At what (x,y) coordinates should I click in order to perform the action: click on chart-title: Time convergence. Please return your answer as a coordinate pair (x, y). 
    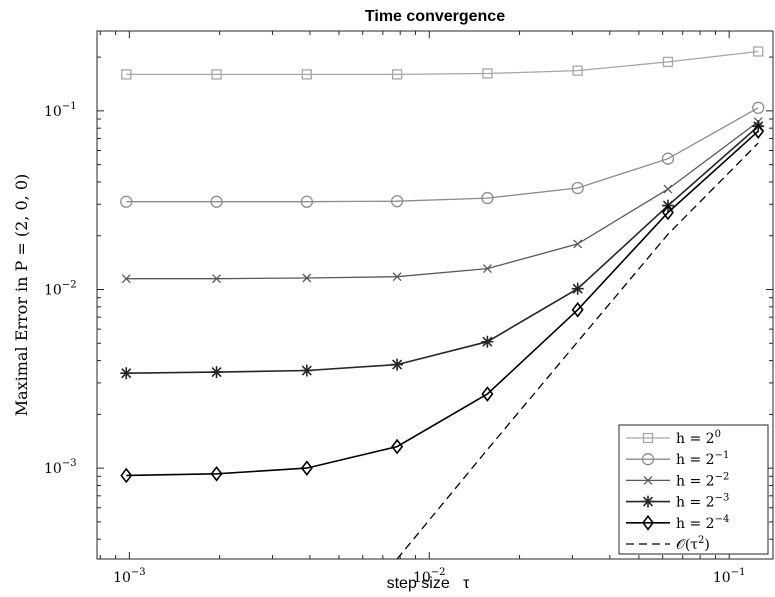
    Looking at the image, I should click on (435, 16).